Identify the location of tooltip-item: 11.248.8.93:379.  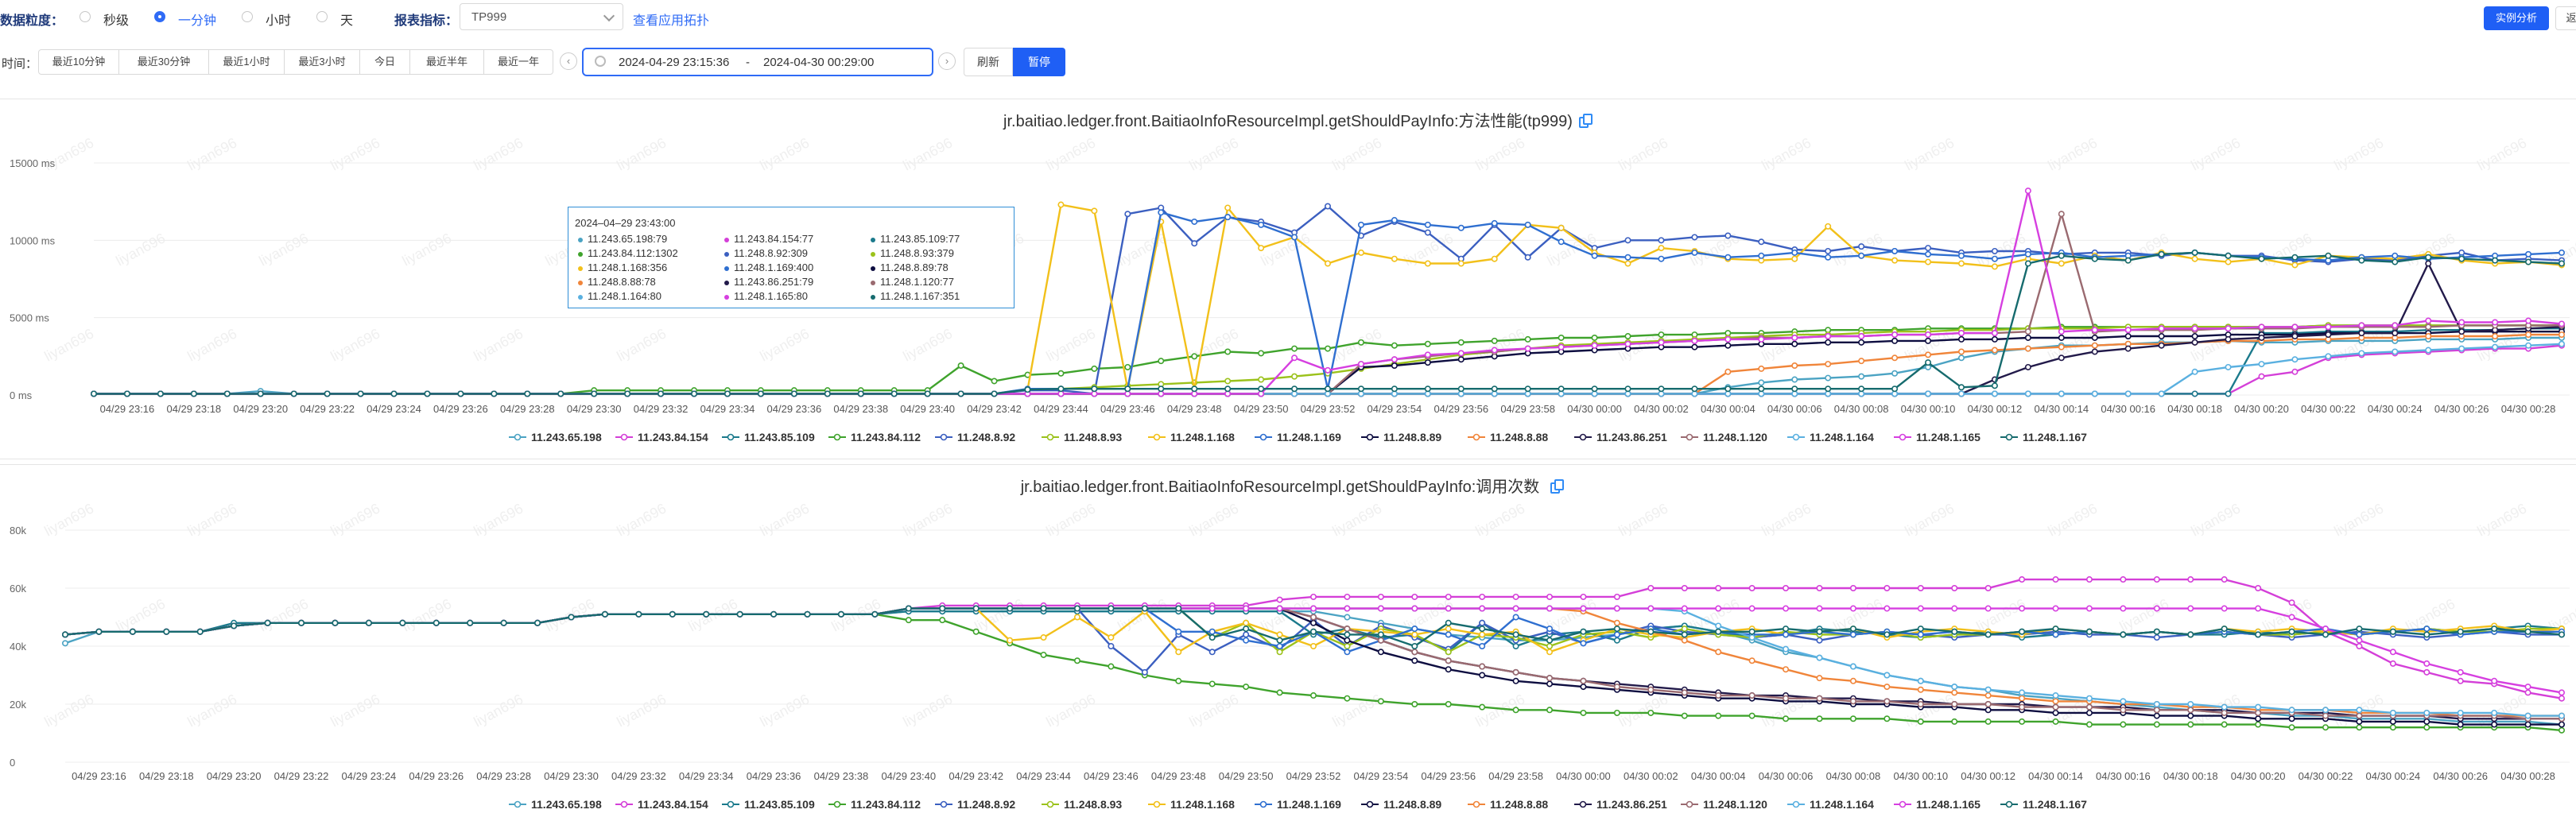
(913, 253).